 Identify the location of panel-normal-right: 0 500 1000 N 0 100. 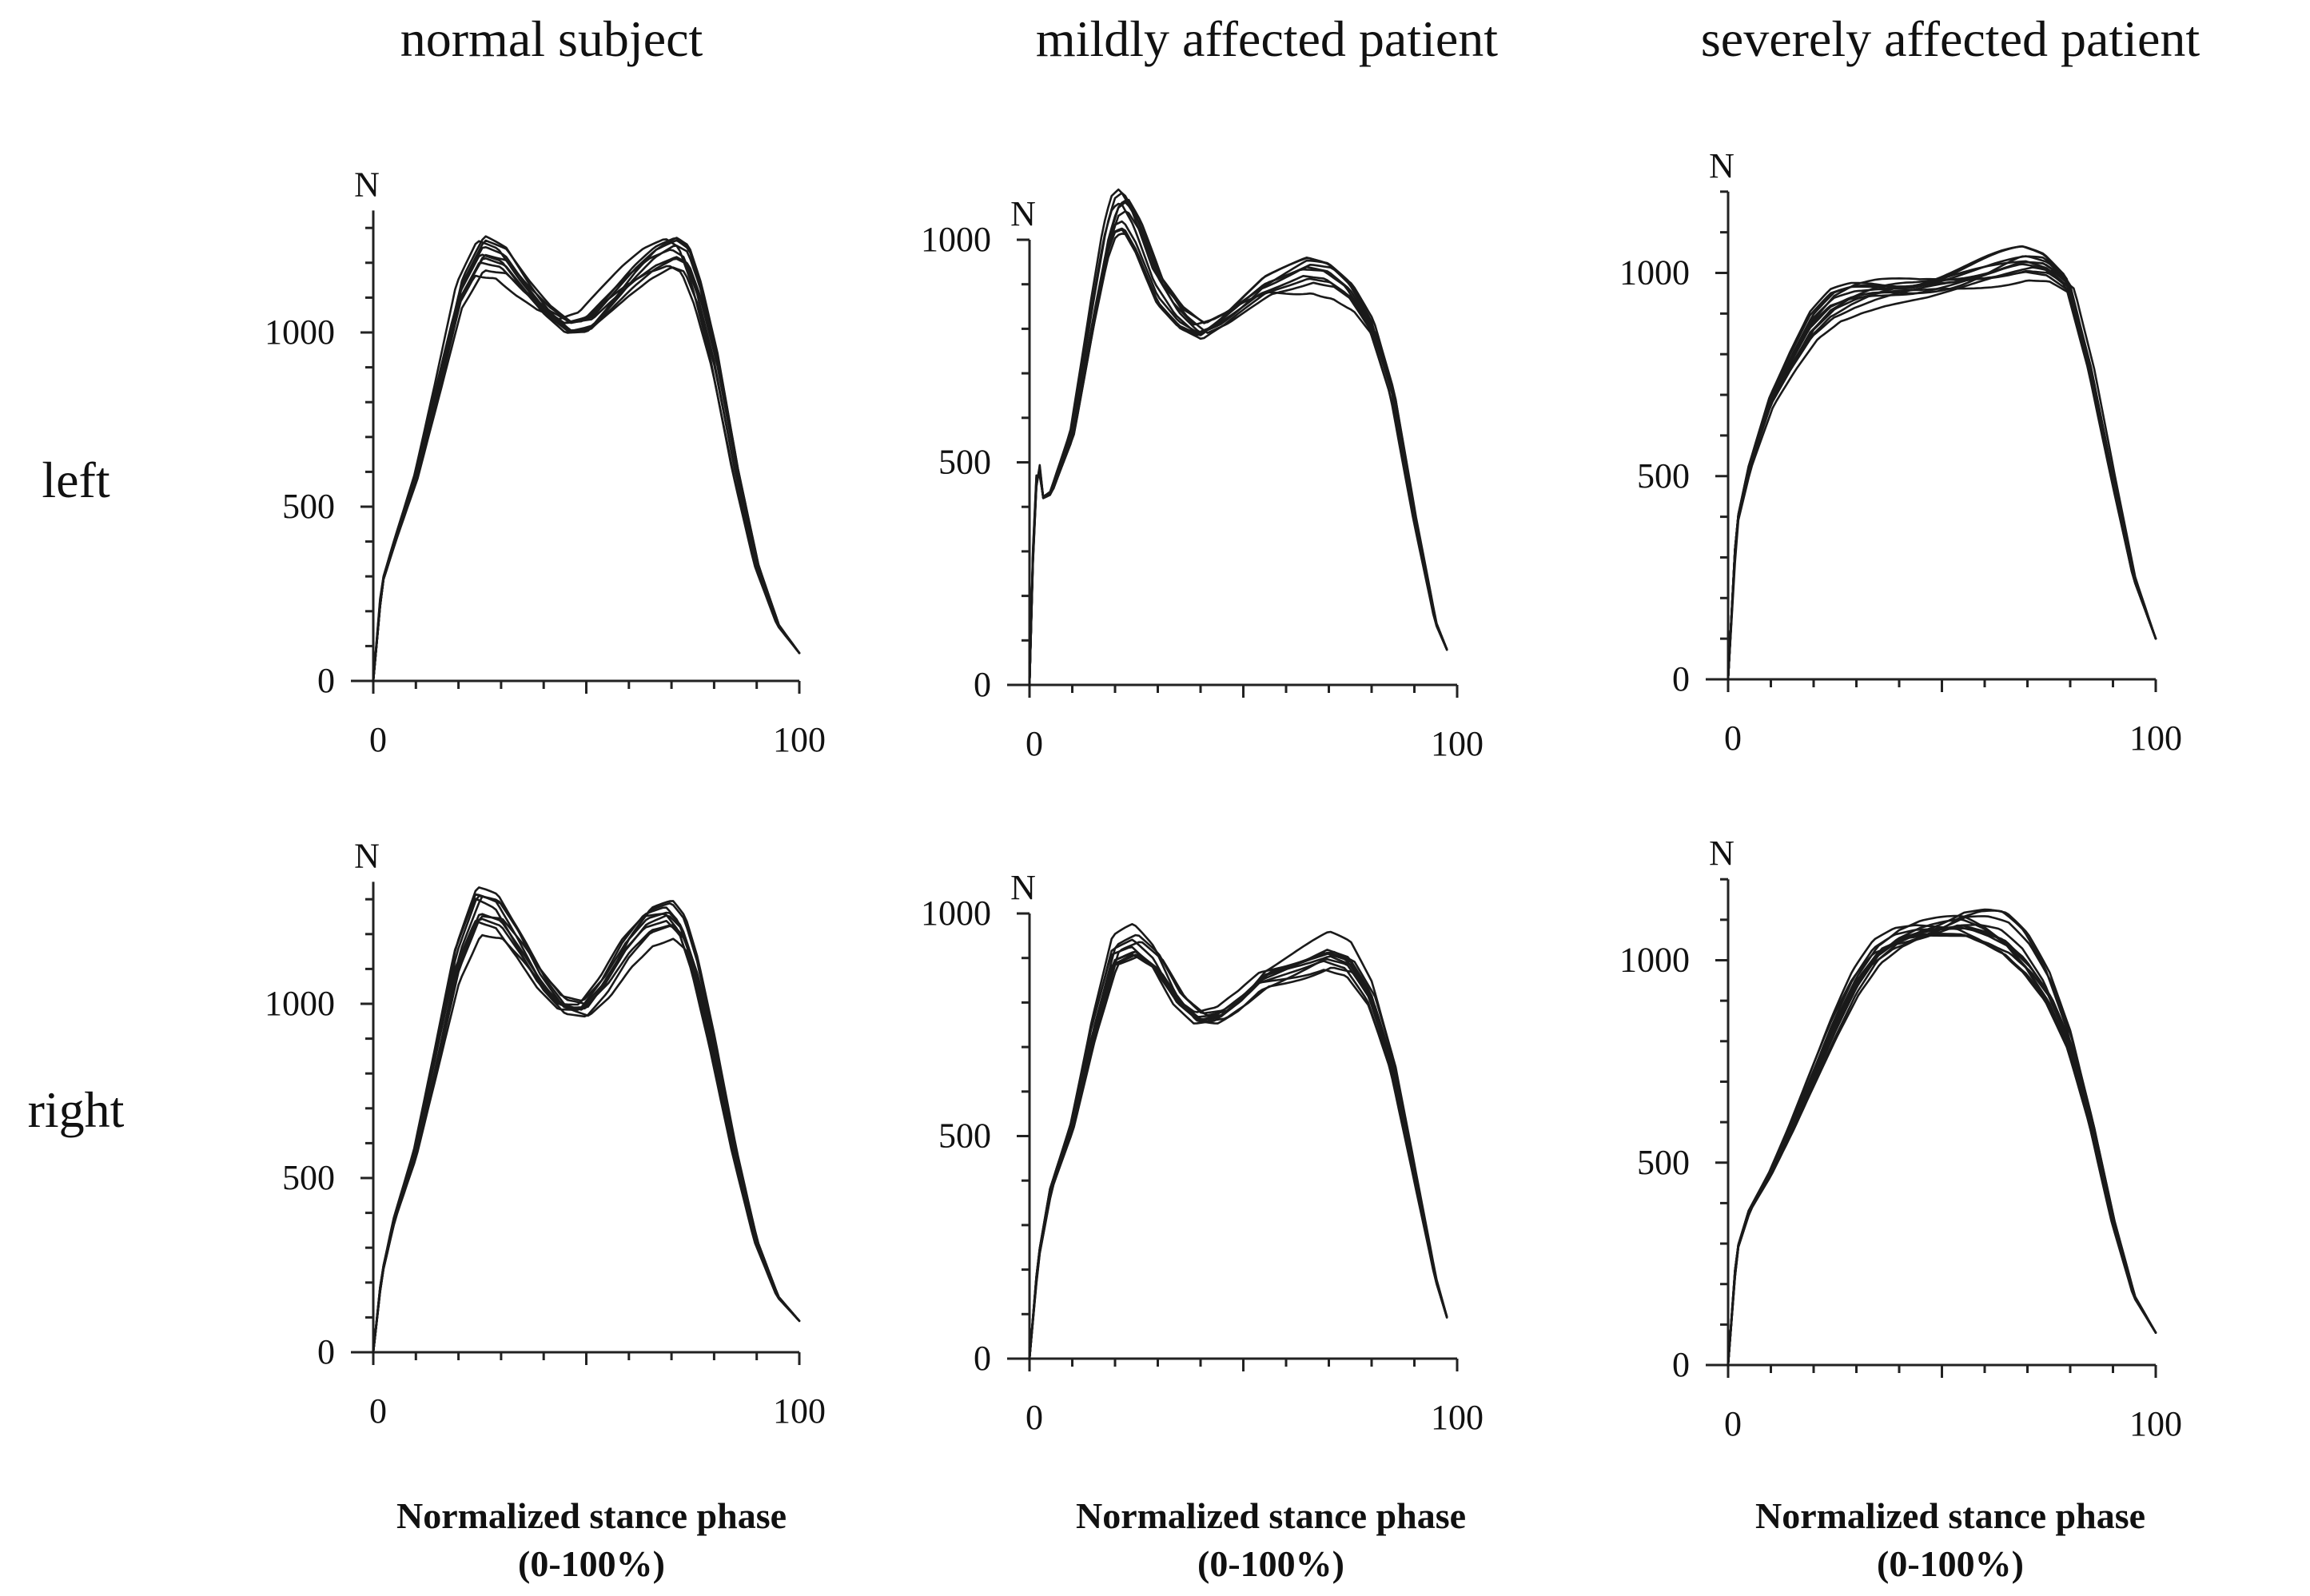
(545, 1133).